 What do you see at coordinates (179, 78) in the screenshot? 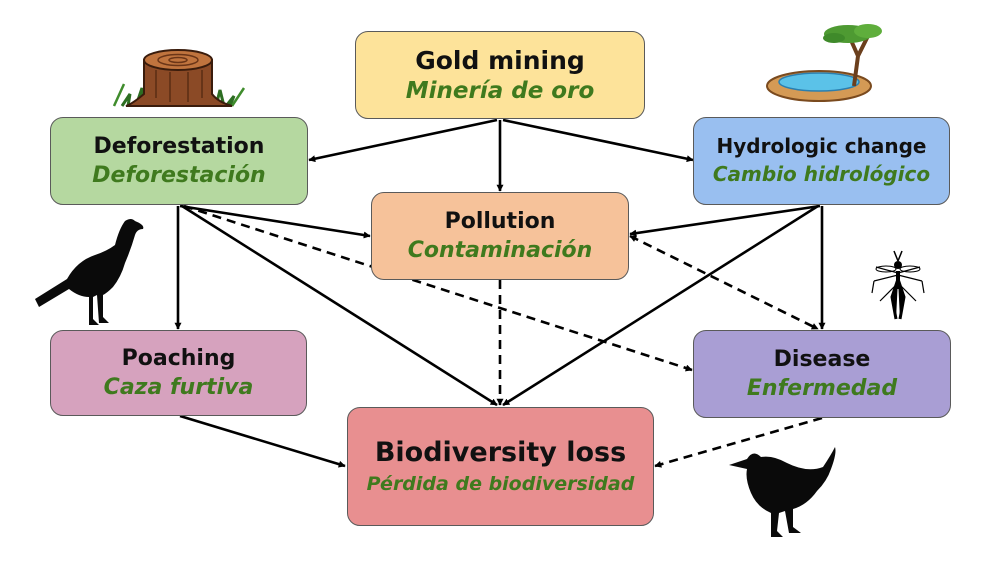
I see `tree-stump-icon` at bounding box center [179, 78].